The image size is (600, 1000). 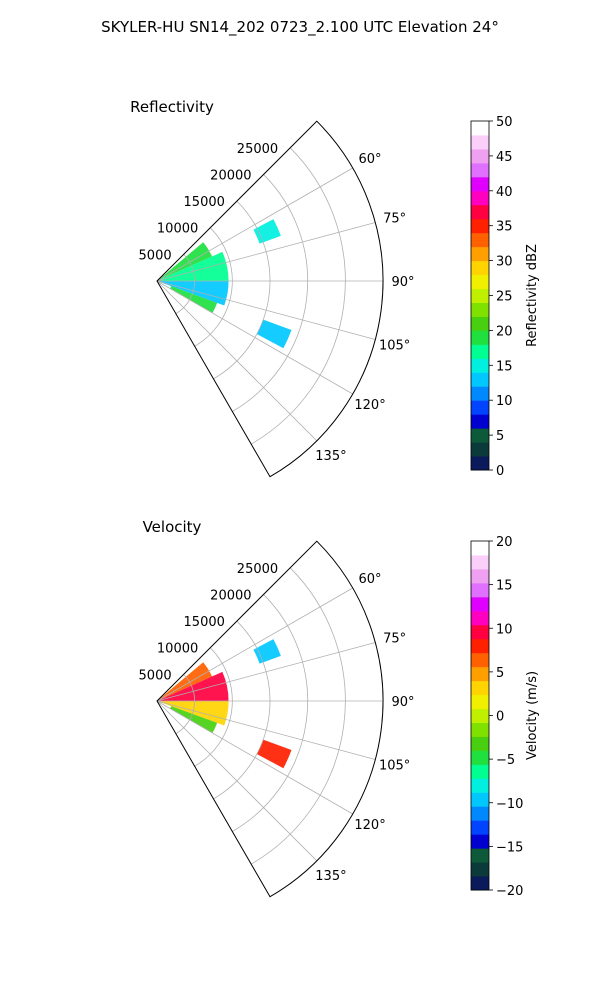 I want to click on reflectivity-azimuth-tick-label: 90°, so click(x=402, y=282).